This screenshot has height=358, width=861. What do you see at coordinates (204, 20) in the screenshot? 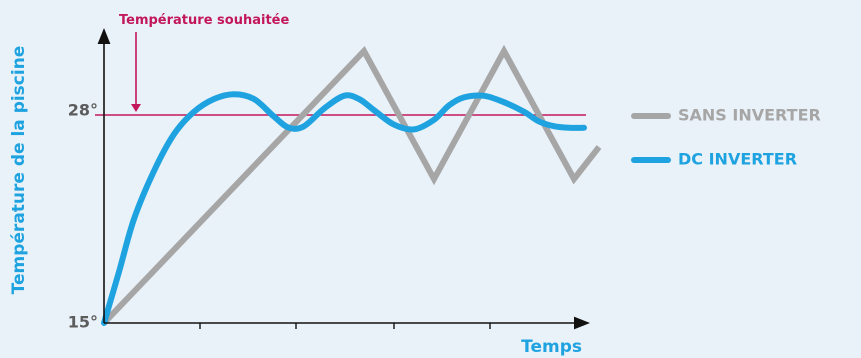
I see `target-temperature-label: Température souhaitée` at bounding box center [204, 20].